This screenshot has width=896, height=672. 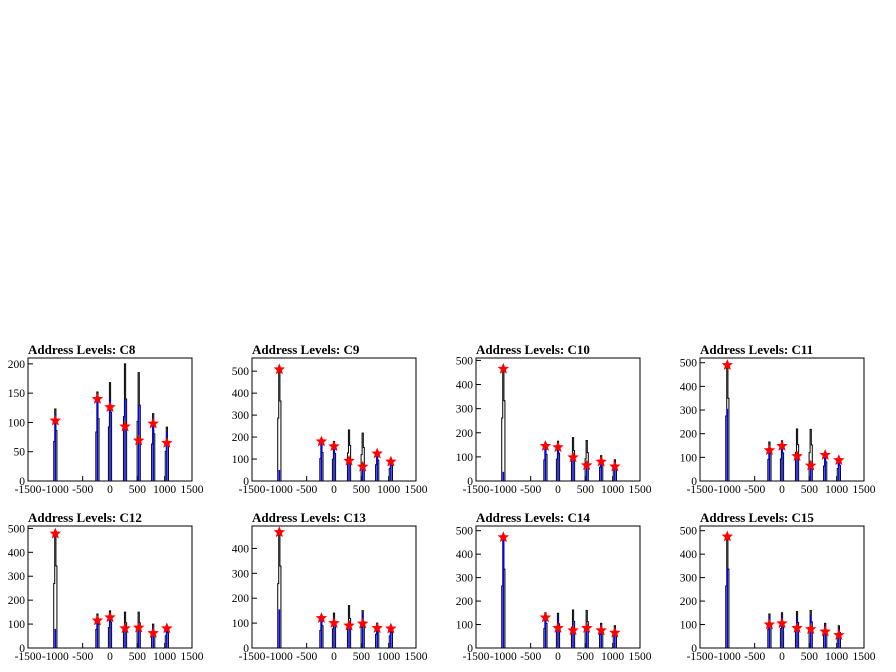 What do you see at coordinates (689, 364) in the screenshot?
I see `y-tick-label: 500` at bounding box center [689, 364].